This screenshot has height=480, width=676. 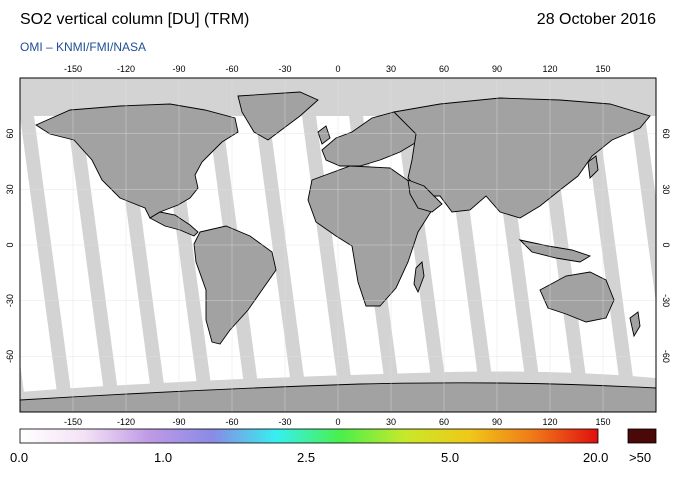 What do you see at coordinates (284, 69) in the screenshot?
I see `lon-tick-label-top: -30` at bounding box center [284, 69].